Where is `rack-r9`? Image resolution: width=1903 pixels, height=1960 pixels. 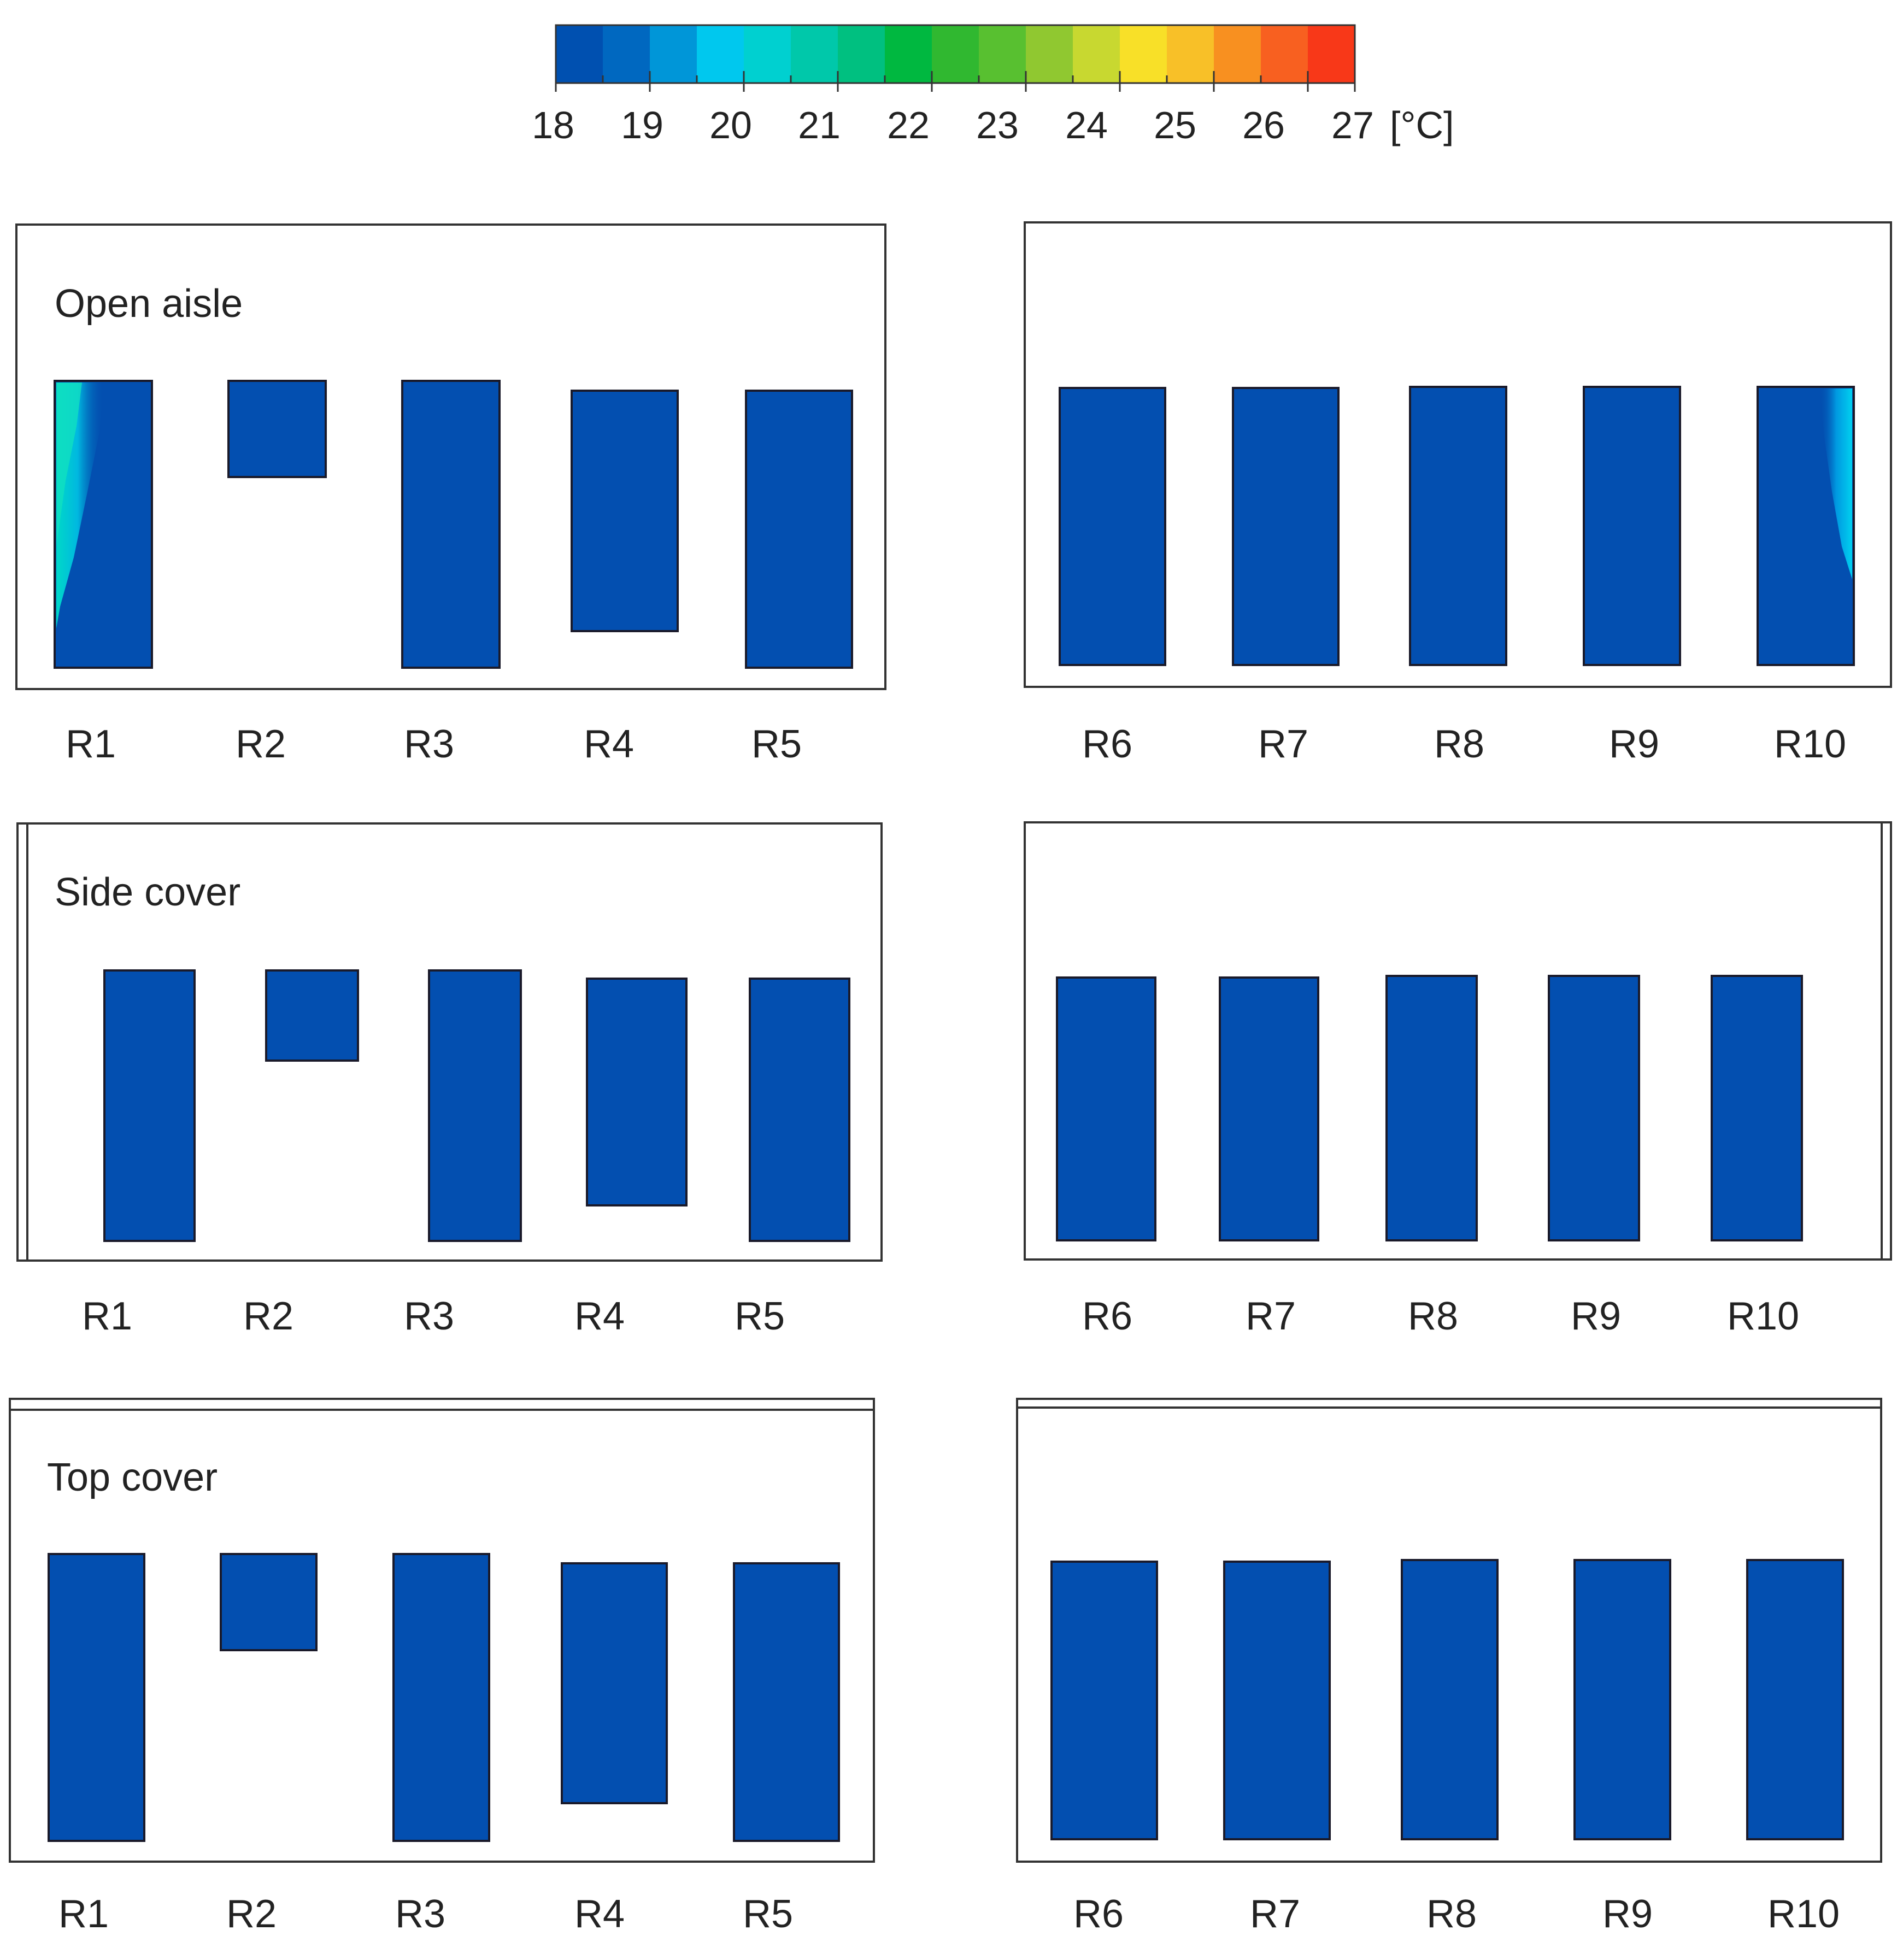
rack-r9 is located at coordinates (1632, 526).